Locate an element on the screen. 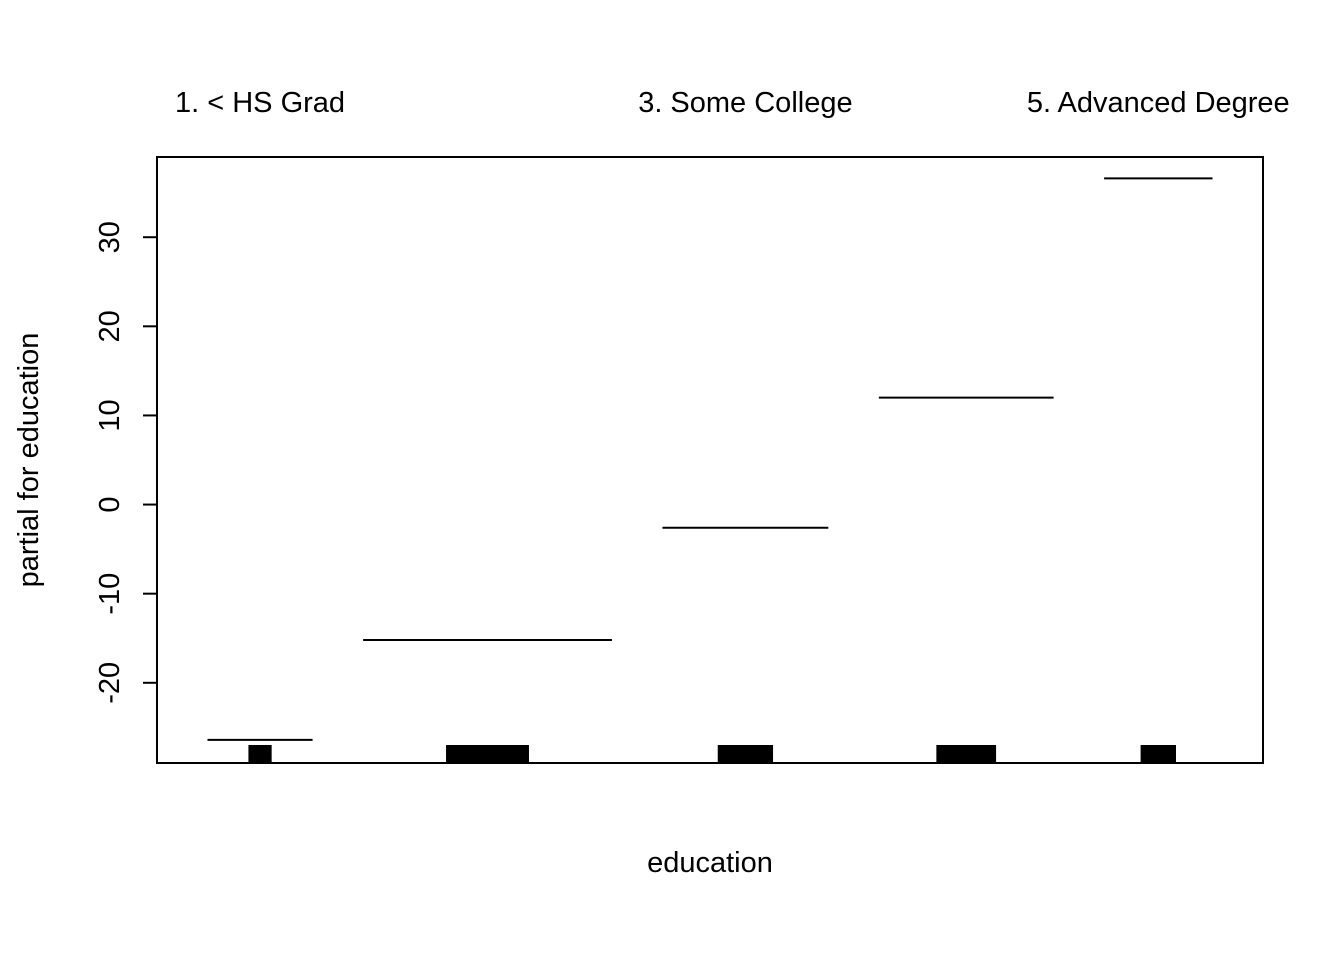 The height and width of the screenshot is (960, 1344). y-axis-label: partial for education is located at coordinates (29, 460).